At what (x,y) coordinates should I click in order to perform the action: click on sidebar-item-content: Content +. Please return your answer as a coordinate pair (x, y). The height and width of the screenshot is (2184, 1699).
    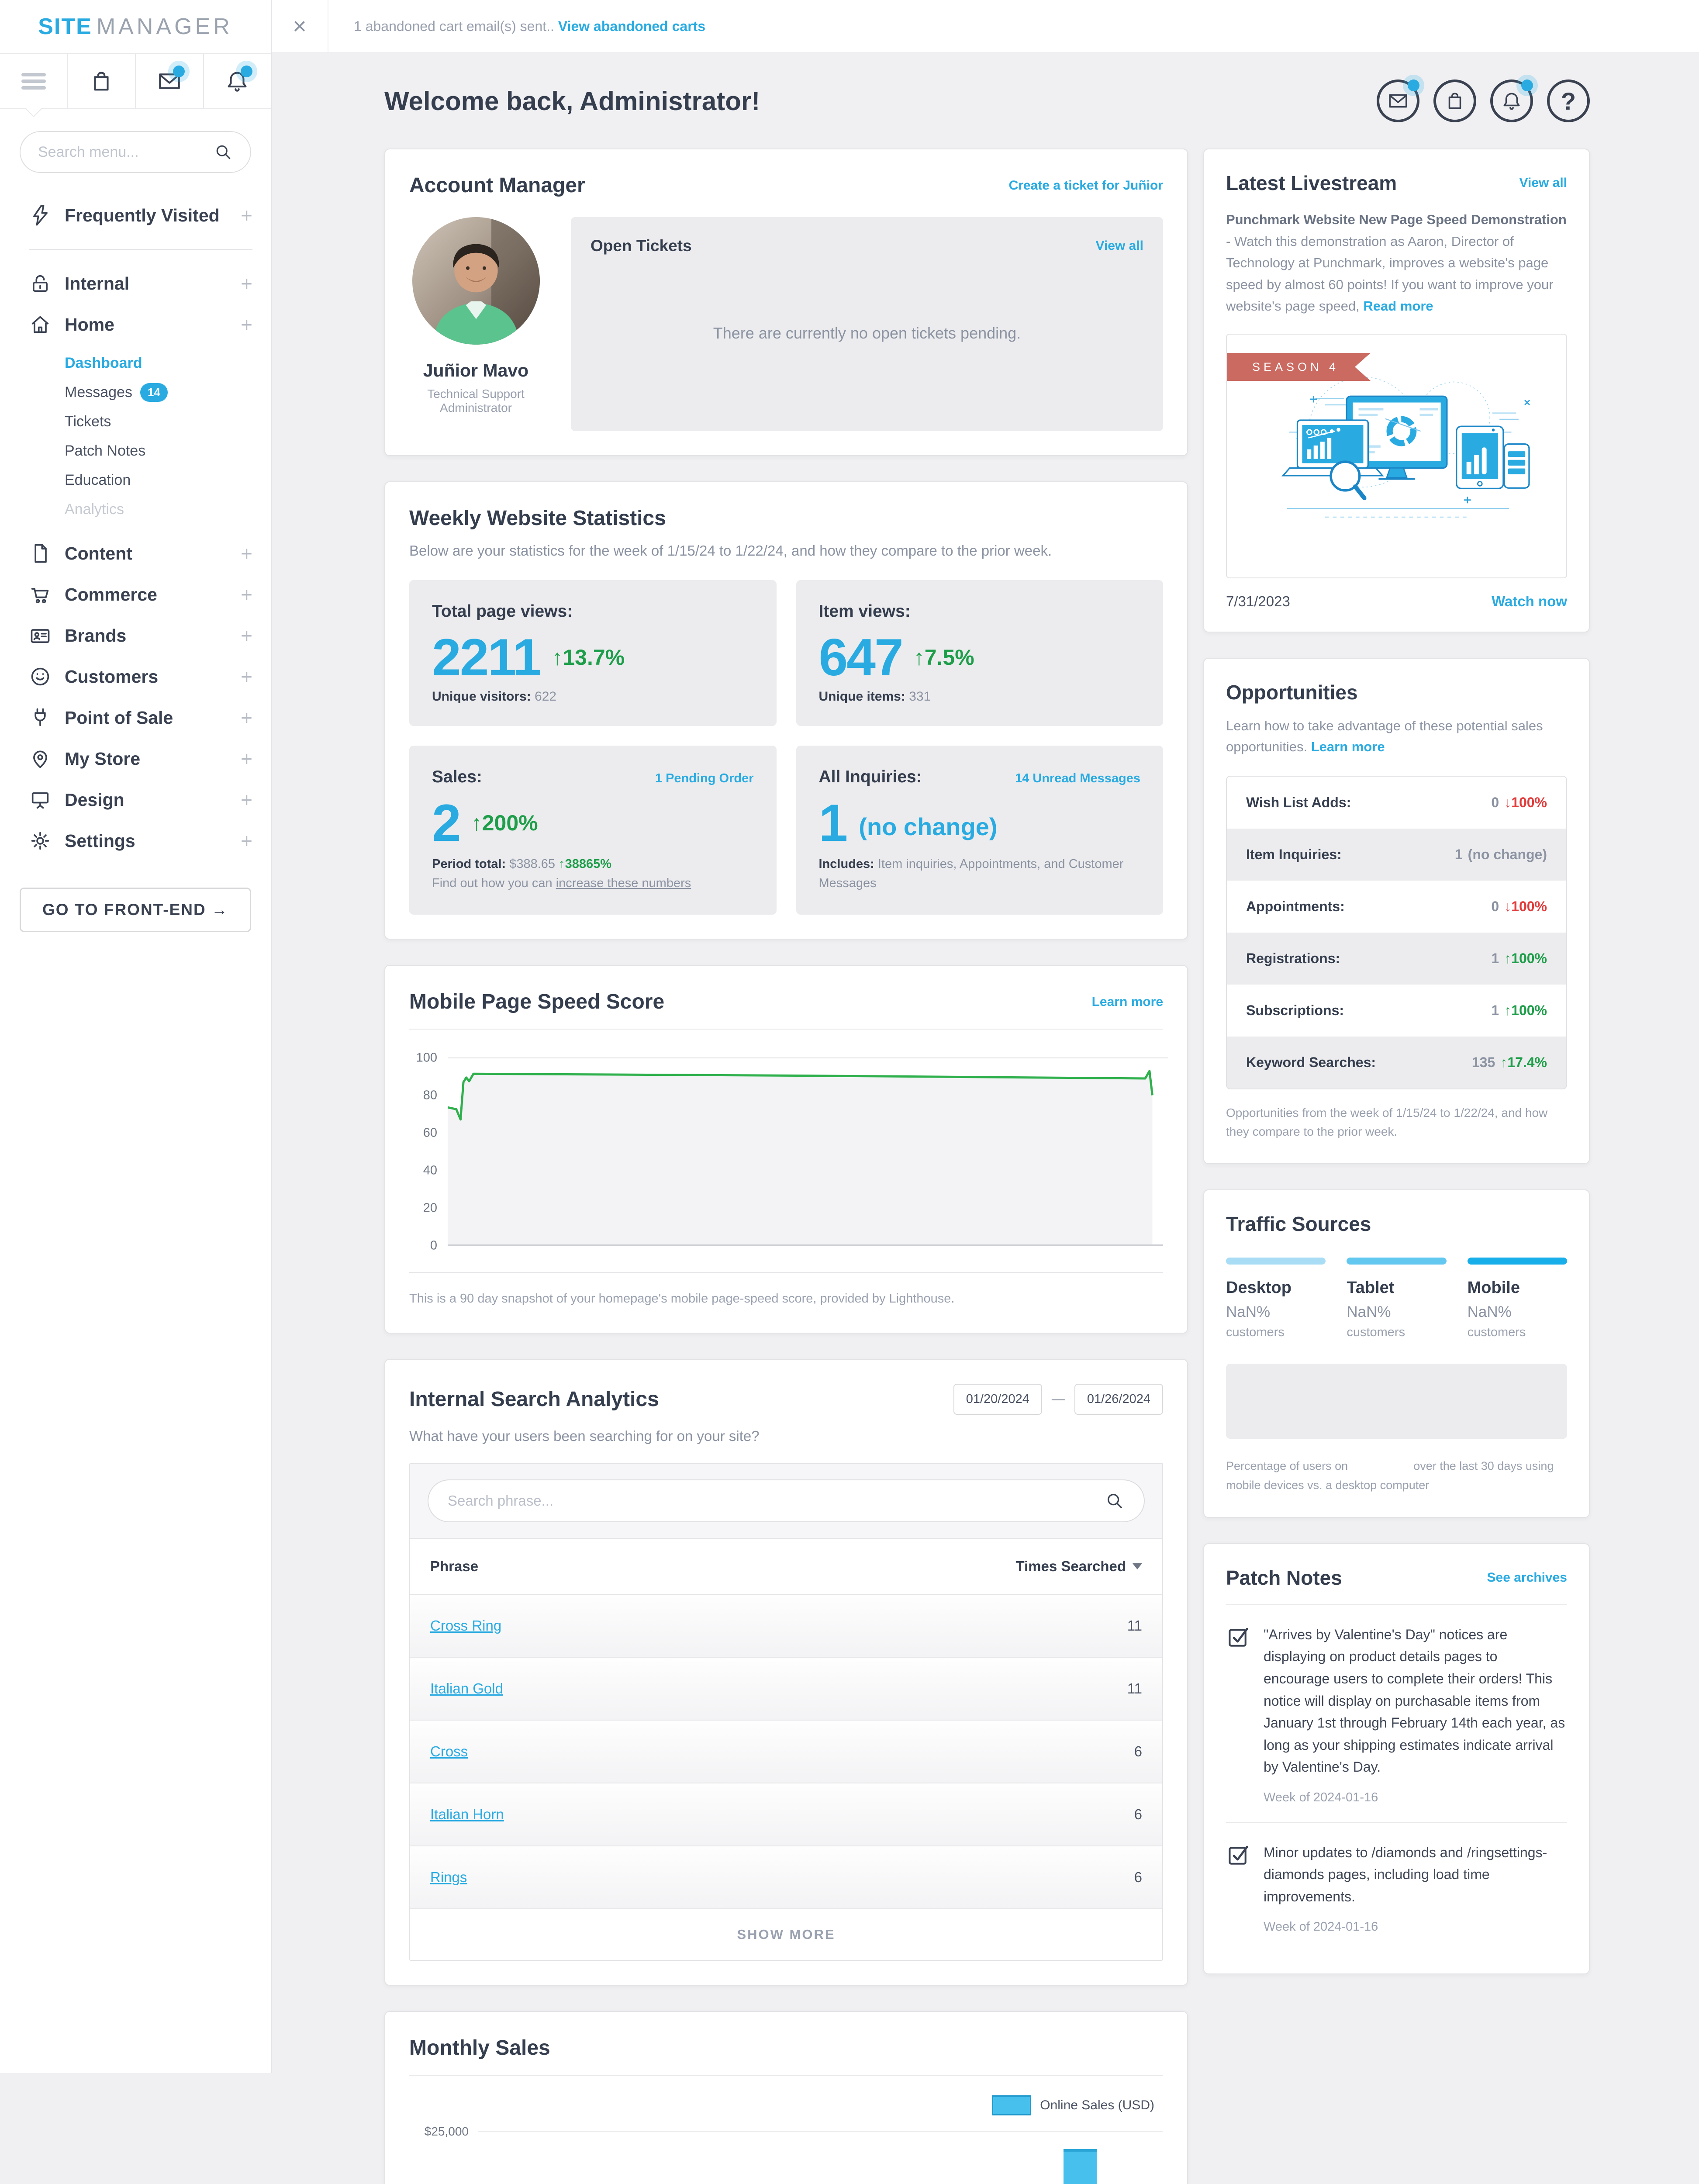
    Looking at the image, I should click on (140, 553).